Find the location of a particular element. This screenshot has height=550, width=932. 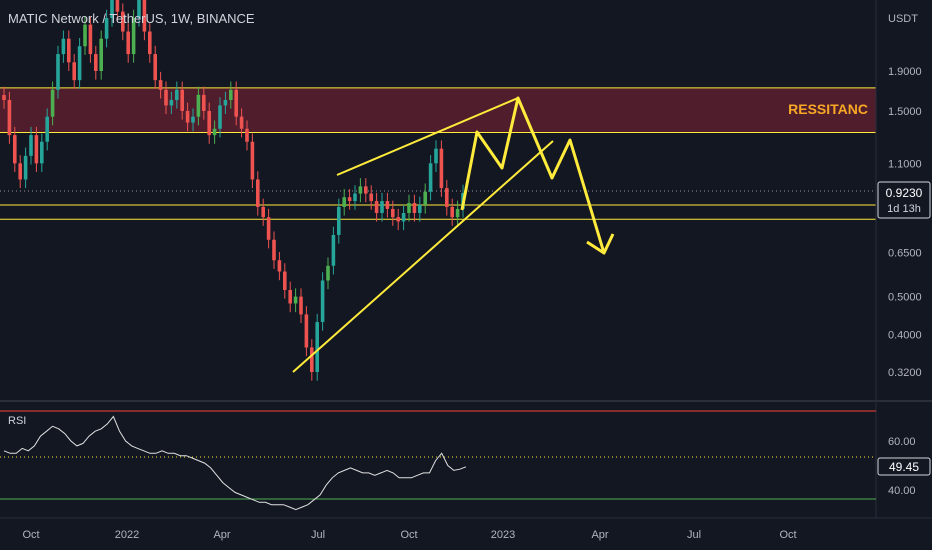

time-tick: 2023 is located at coordinates (503, 535).